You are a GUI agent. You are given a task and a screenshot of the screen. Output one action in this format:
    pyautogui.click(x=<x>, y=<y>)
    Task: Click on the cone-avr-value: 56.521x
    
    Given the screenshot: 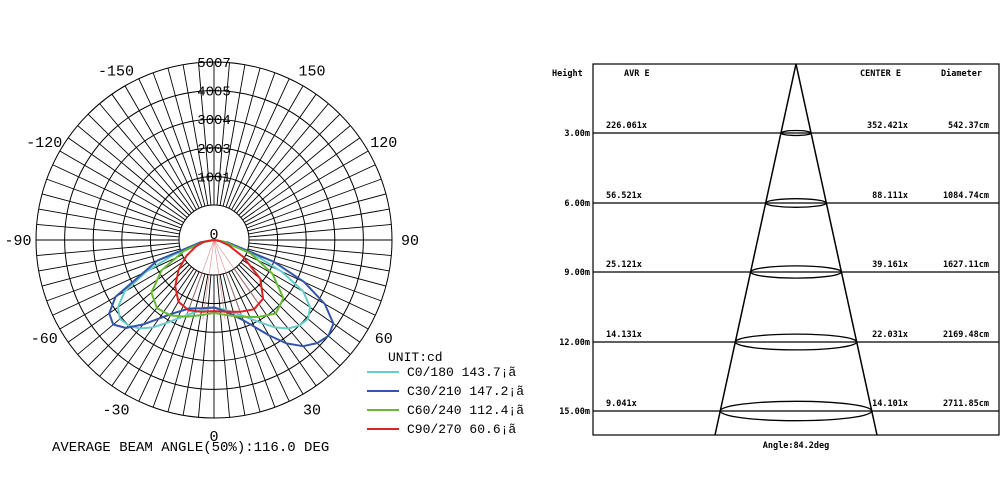 What is the action you would take?
    pyautogui.click(x=624, y=196)
    